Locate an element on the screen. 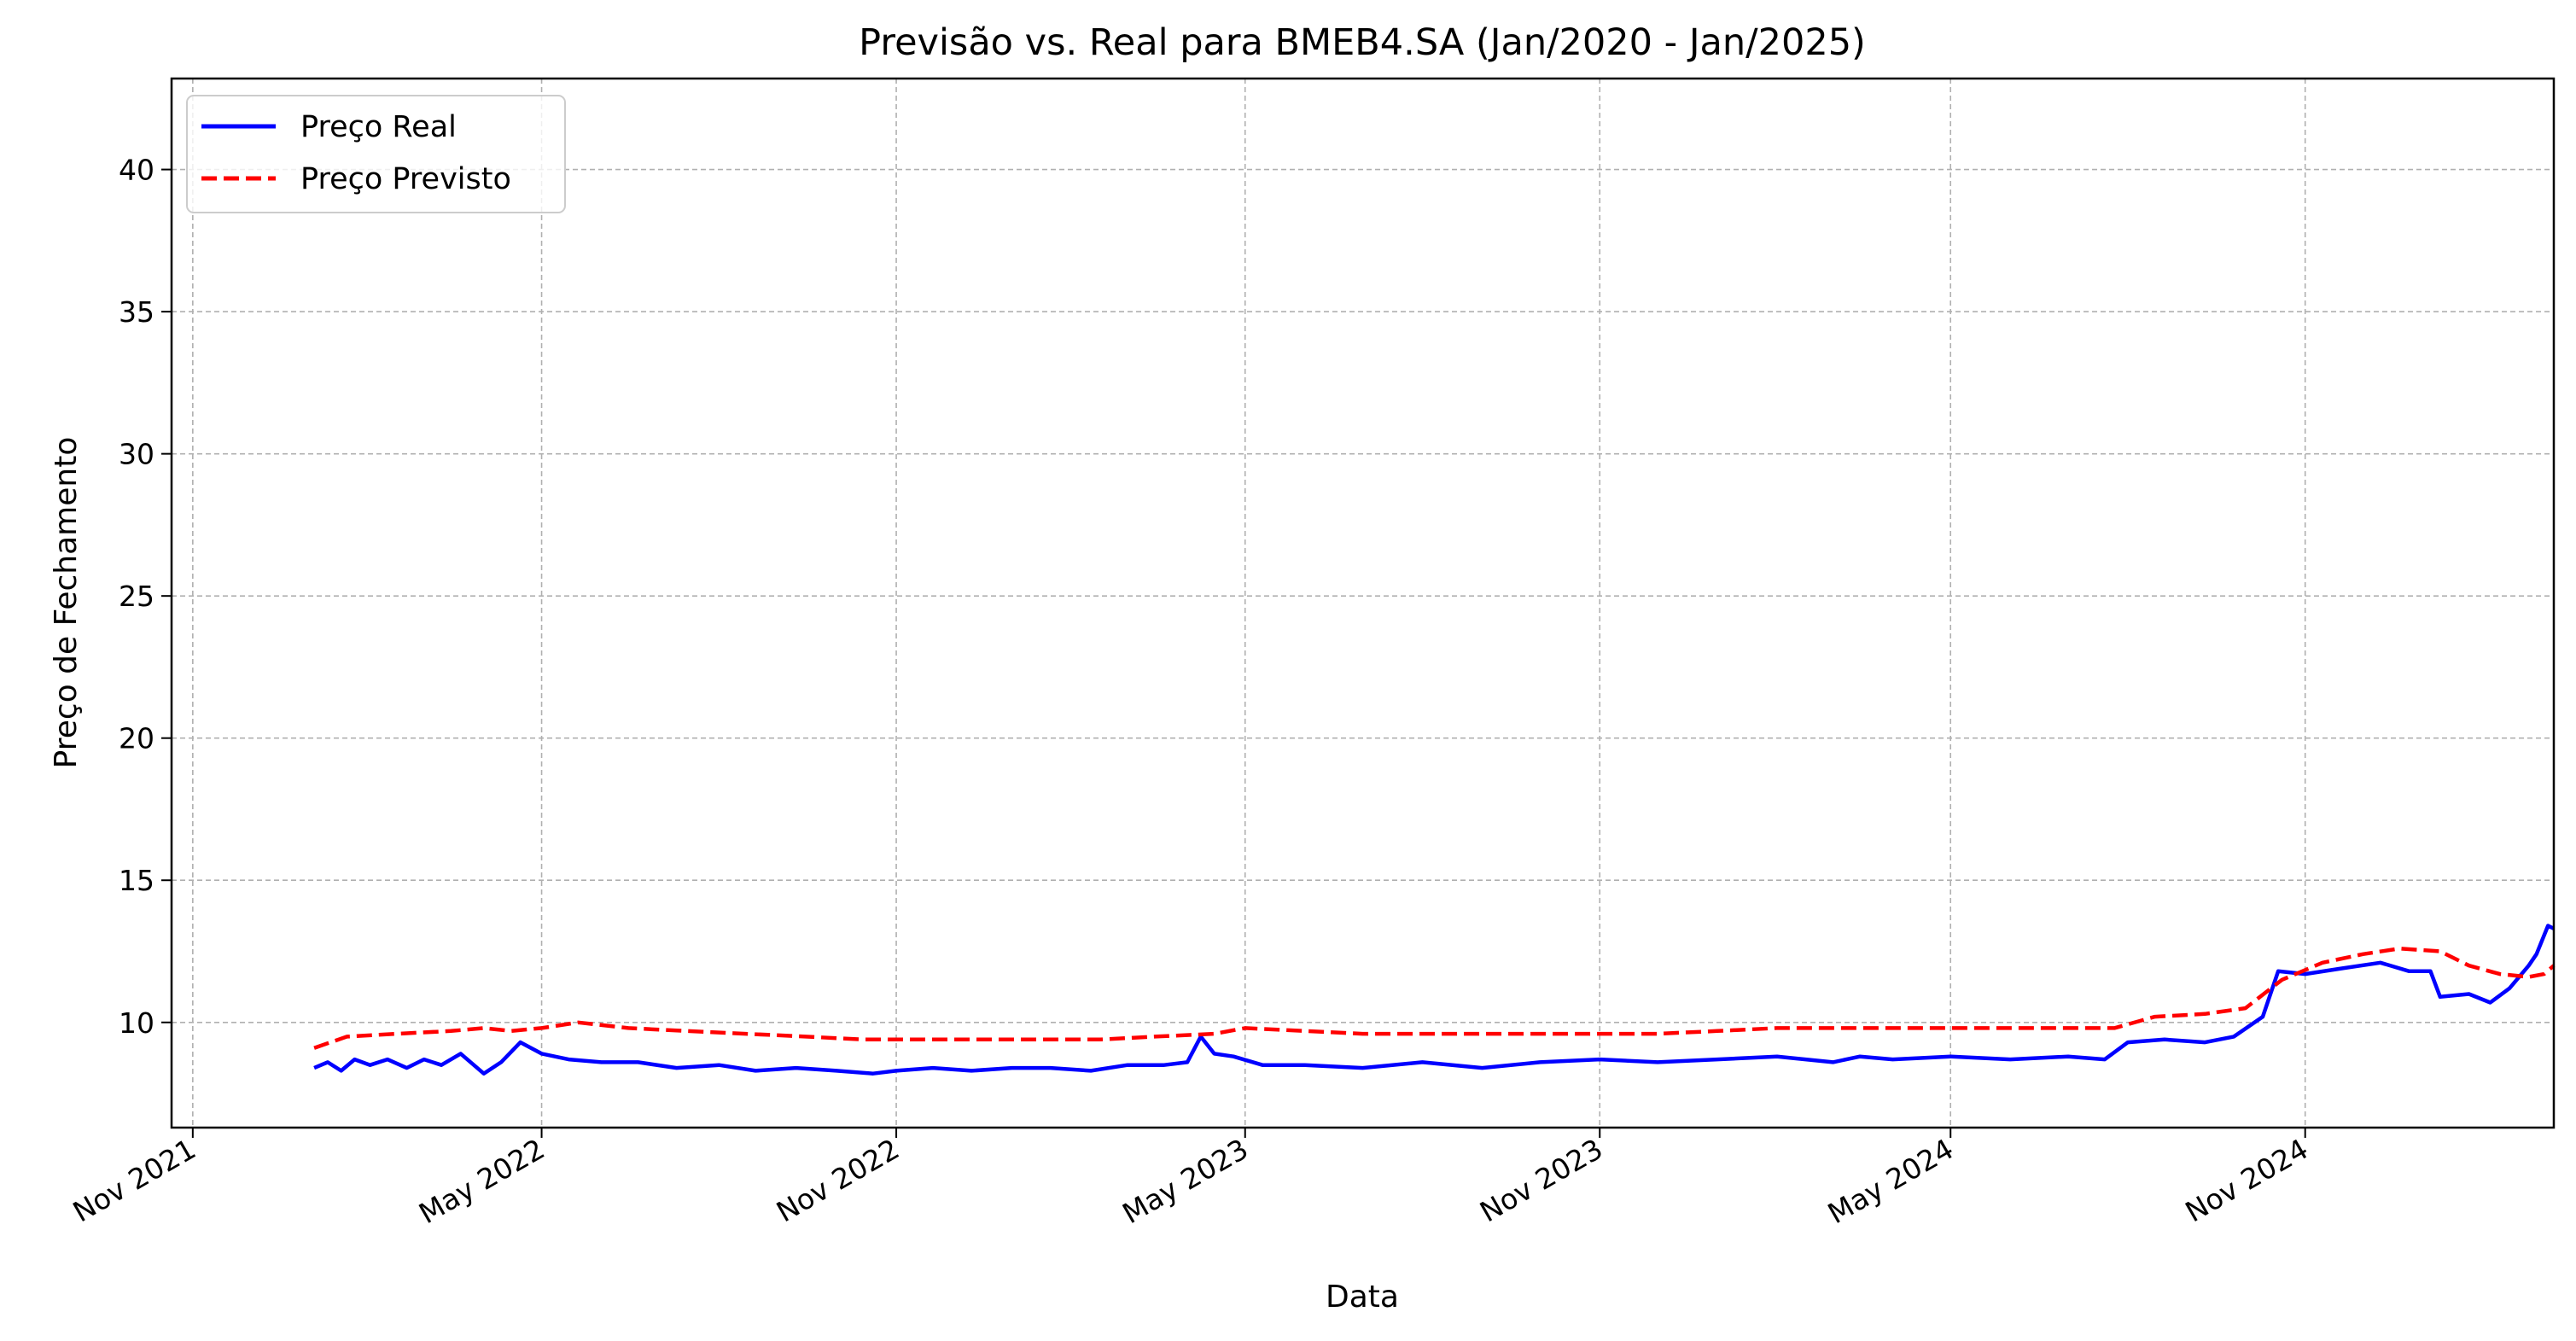  y-tick-label: 25 is located at coordinates (136, 597).